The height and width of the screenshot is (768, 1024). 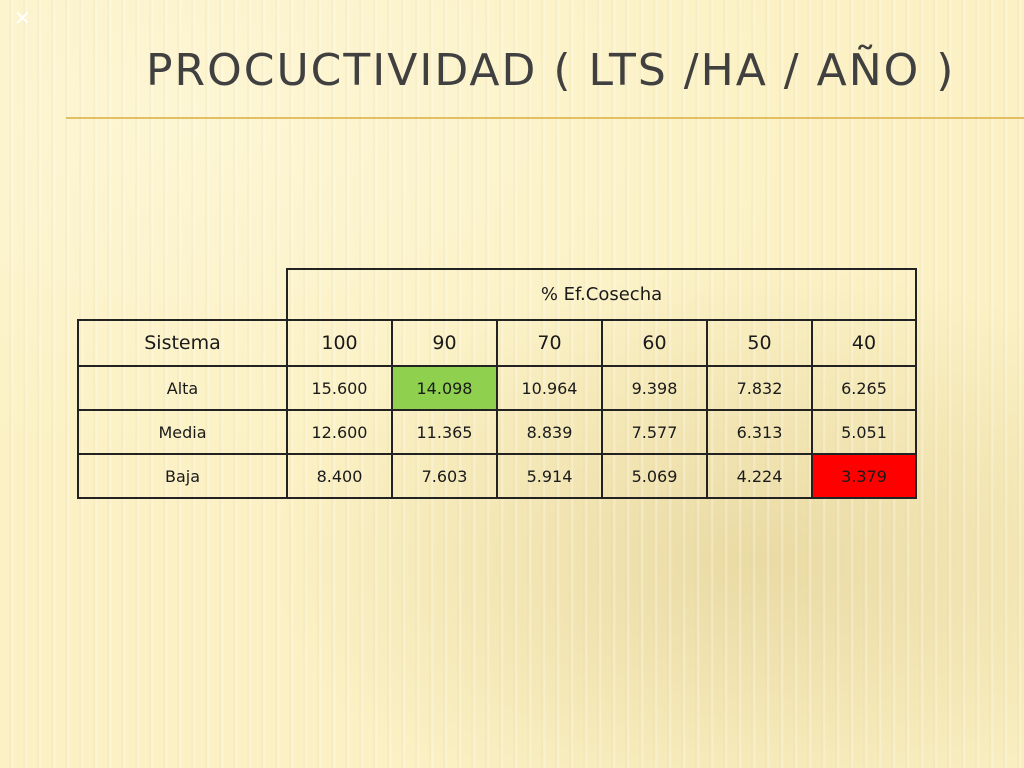 I want to click on table-cell: 5.069, so click(x=654, y=476).